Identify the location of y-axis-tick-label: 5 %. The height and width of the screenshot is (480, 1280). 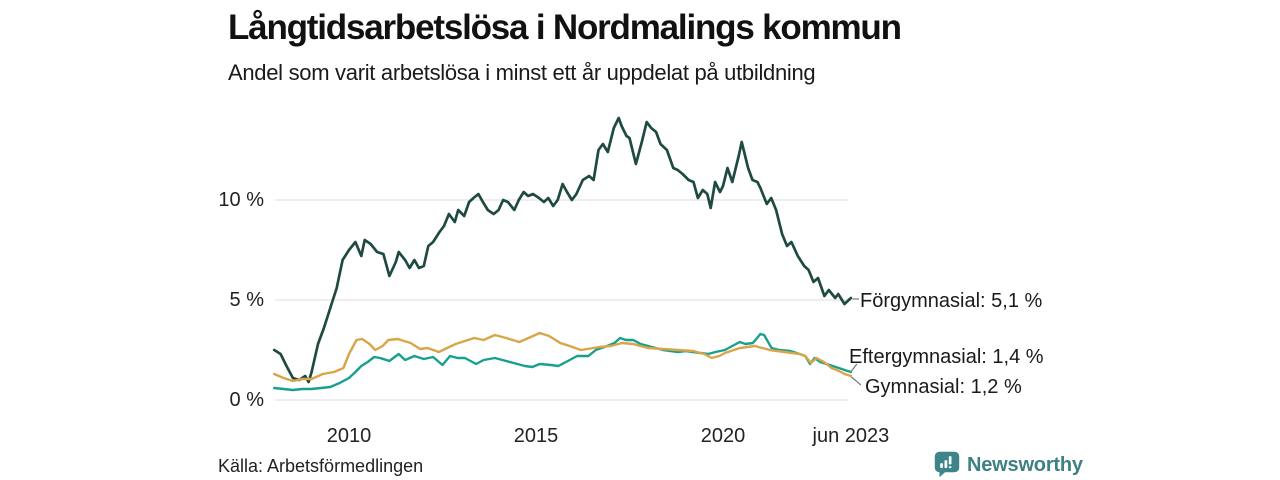
(246, 300).